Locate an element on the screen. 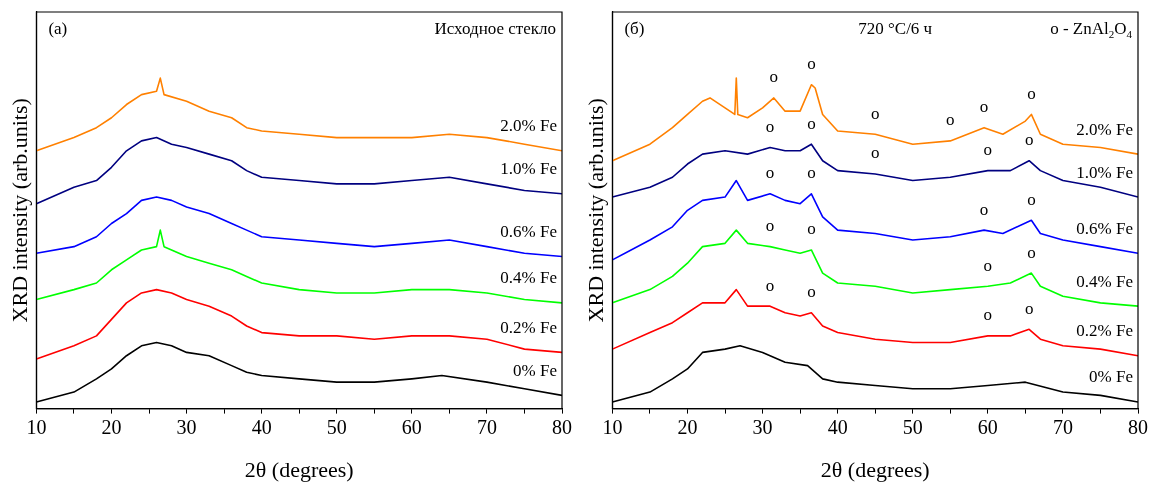  text: Исходное стекло is located at coordinates (495, 29).